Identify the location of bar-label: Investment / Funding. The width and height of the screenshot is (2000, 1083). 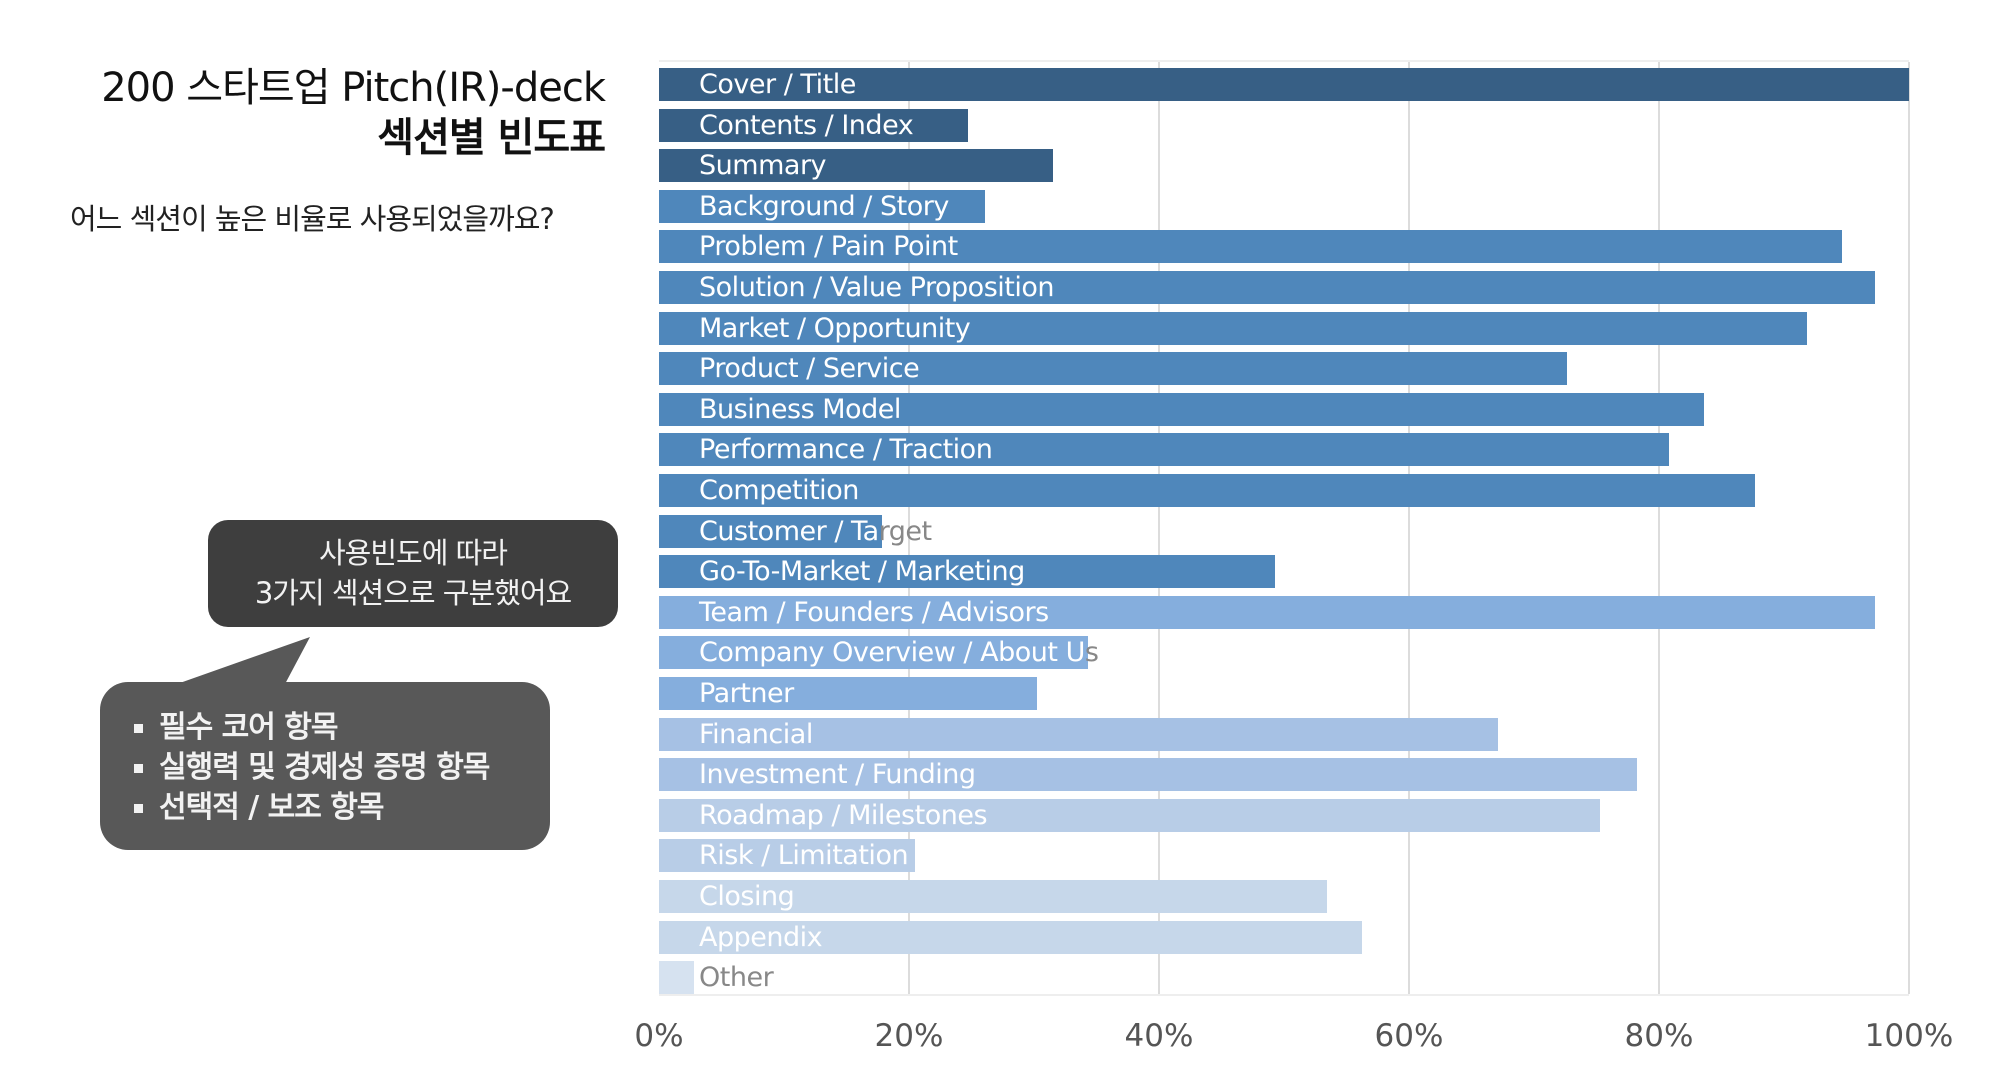
(837, 775).